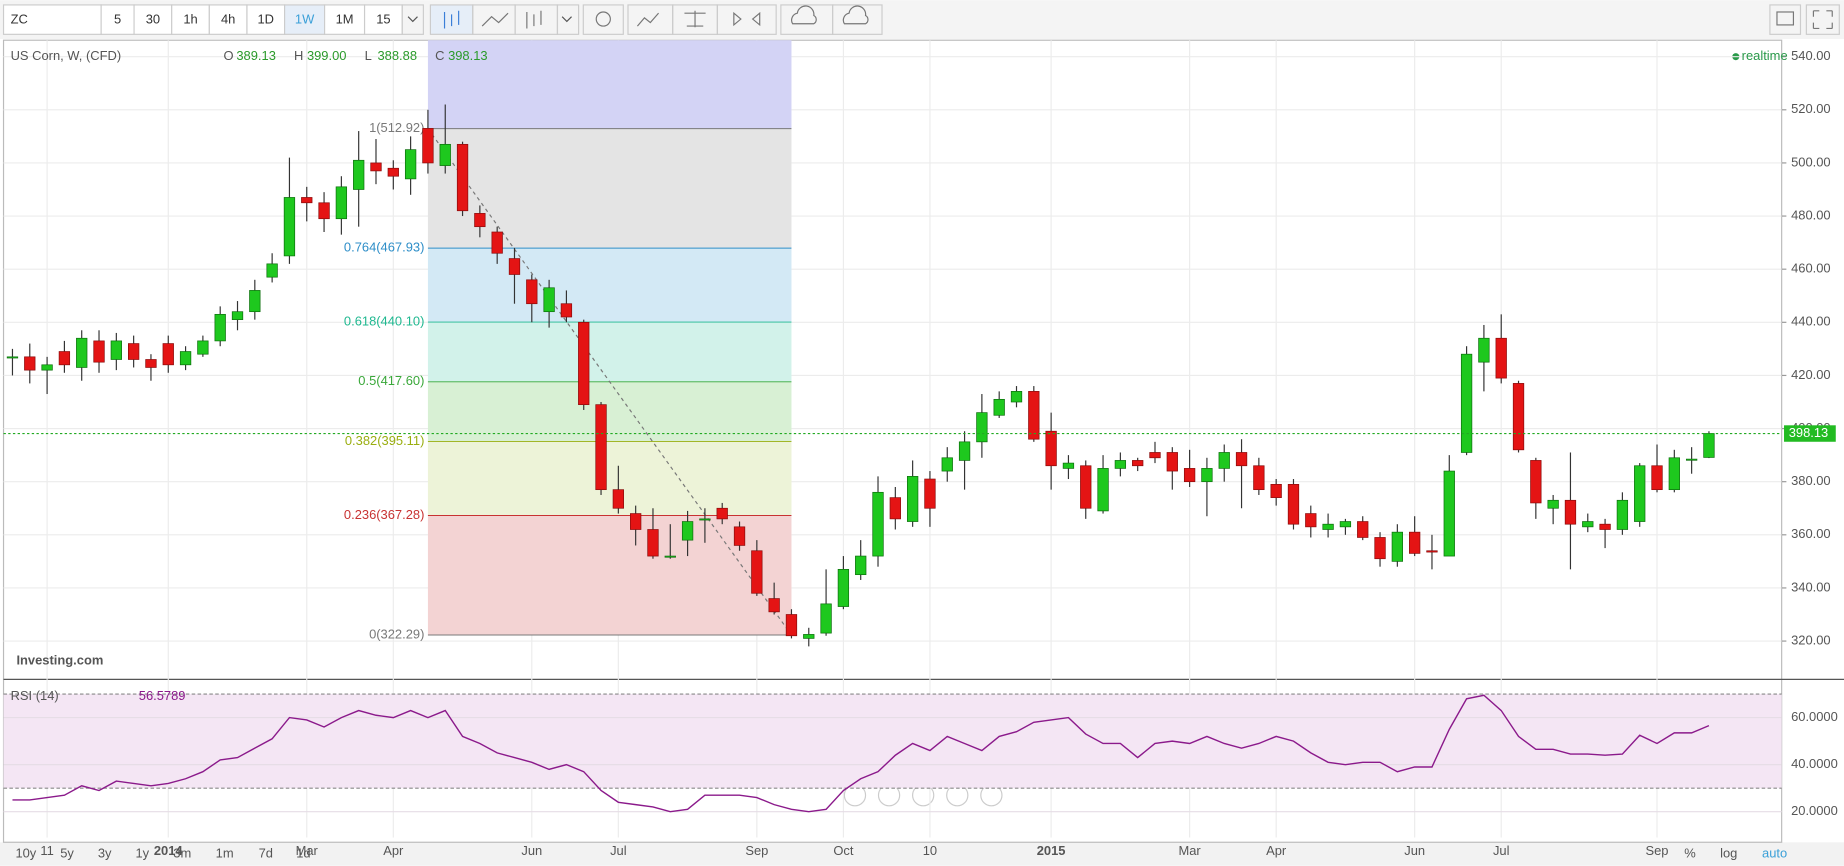 This screenshot has width=1844, height=866. Describe the element at coordinates (303, 852) in the screenshot. I see `range-button: 1d` at that location.